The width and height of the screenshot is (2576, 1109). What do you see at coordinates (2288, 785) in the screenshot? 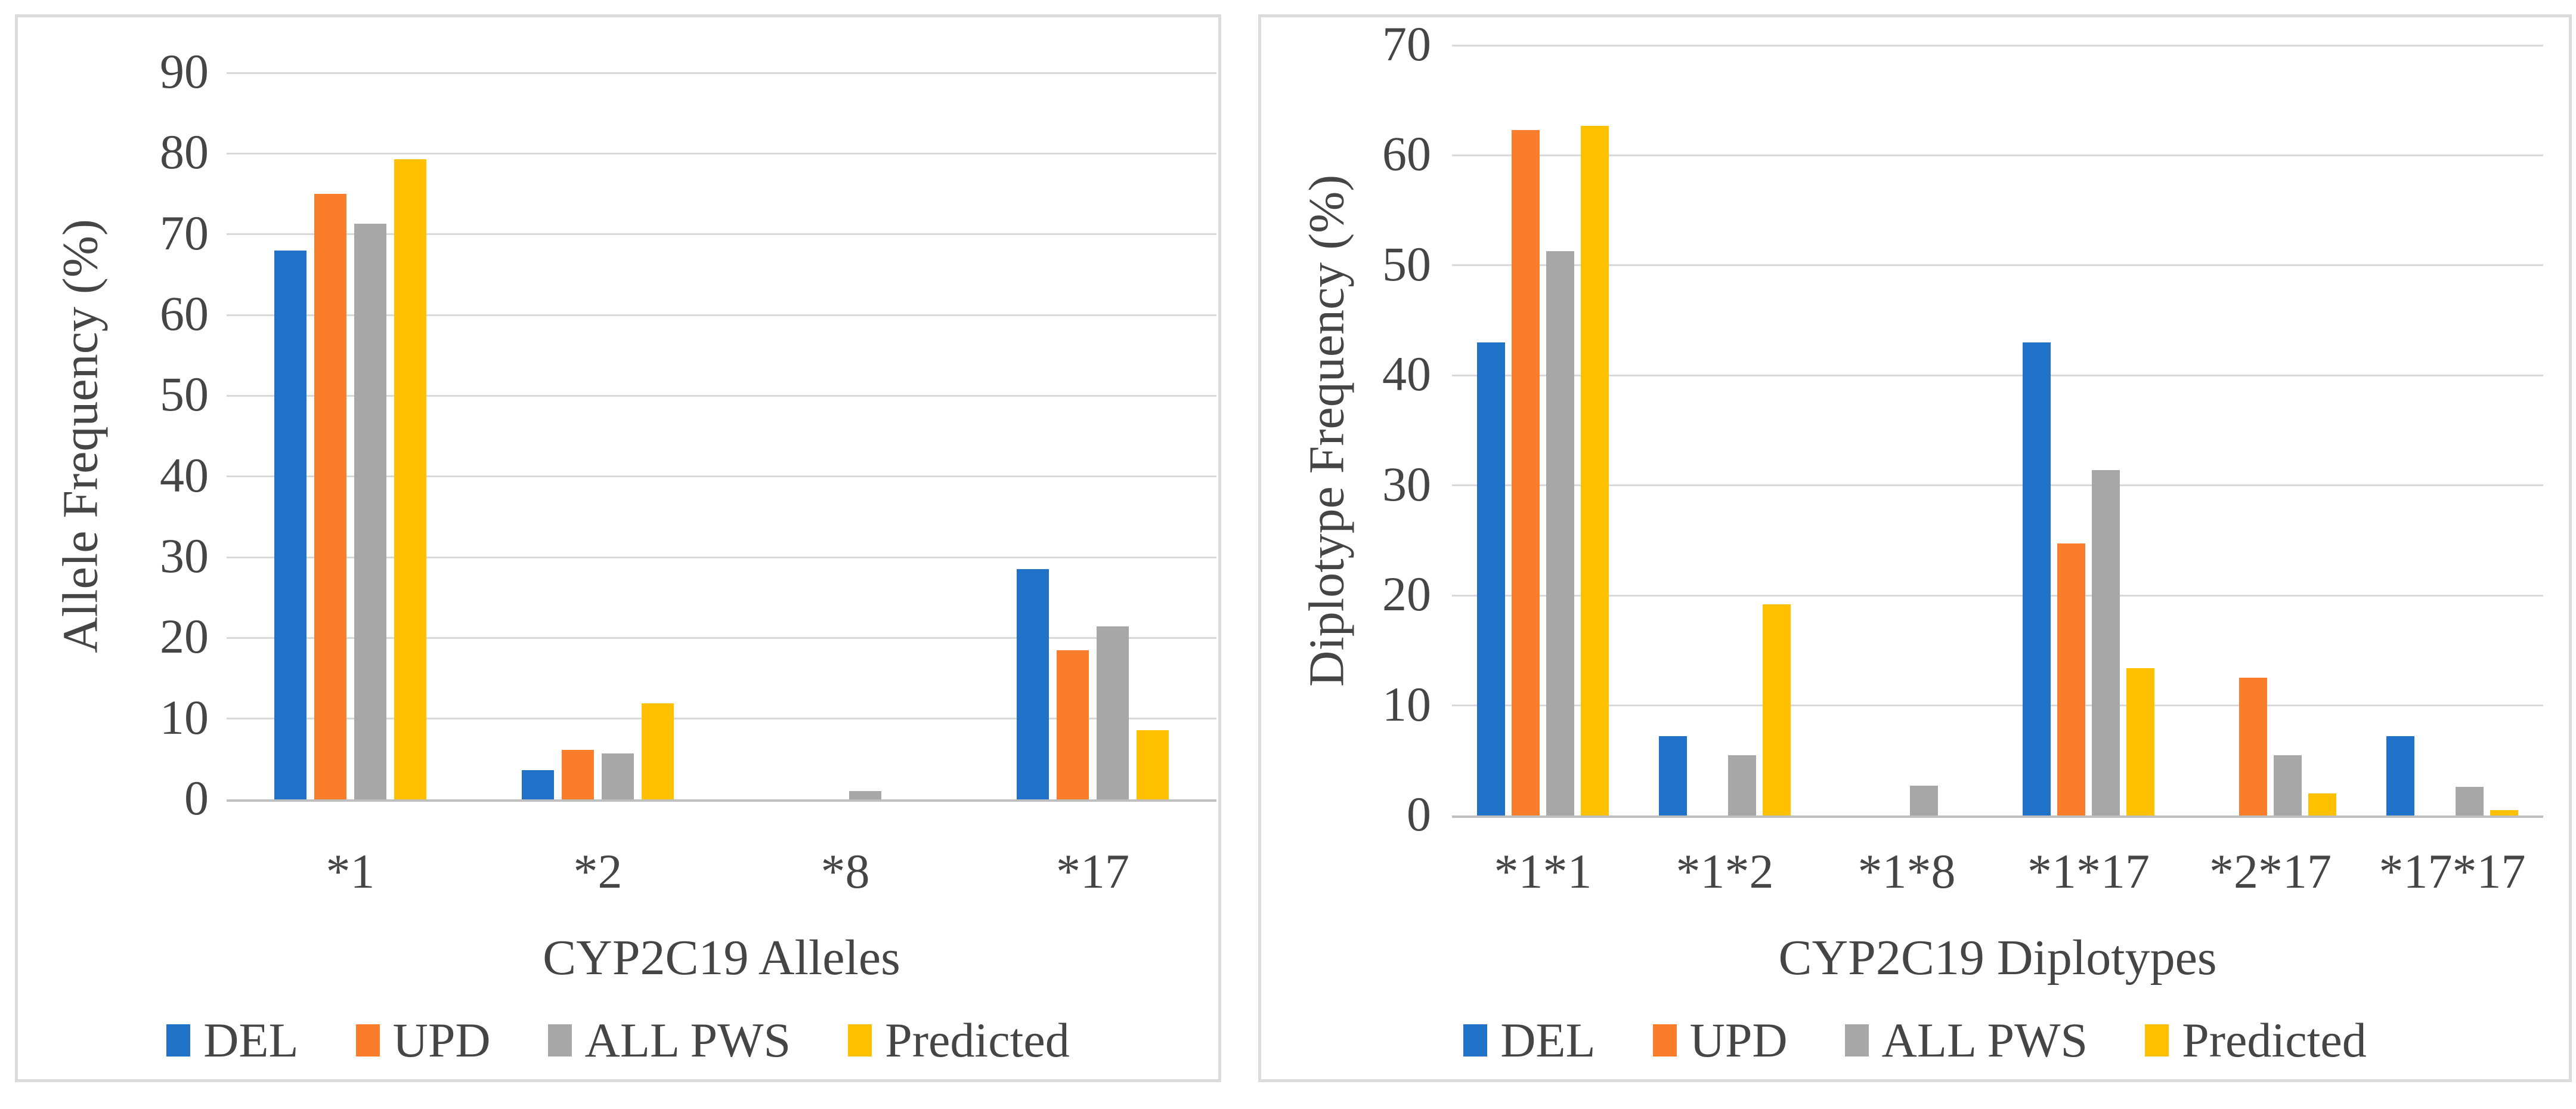
I see `bar-all-pws-*2*17` at bounding box center [2288, 785].